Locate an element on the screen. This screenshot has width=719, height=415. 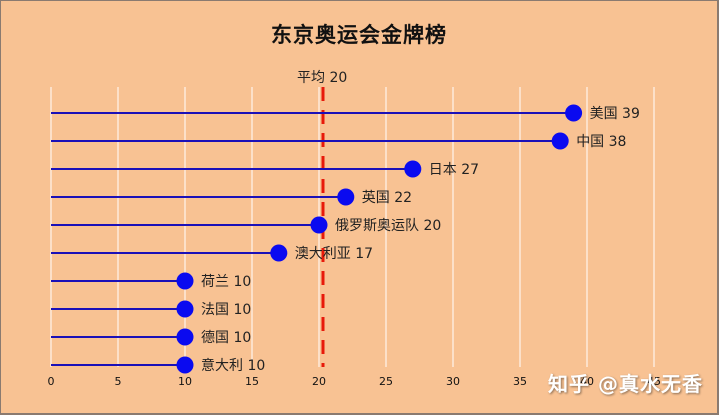
data-label: 美国 39 is located at coordinates (615, 114).